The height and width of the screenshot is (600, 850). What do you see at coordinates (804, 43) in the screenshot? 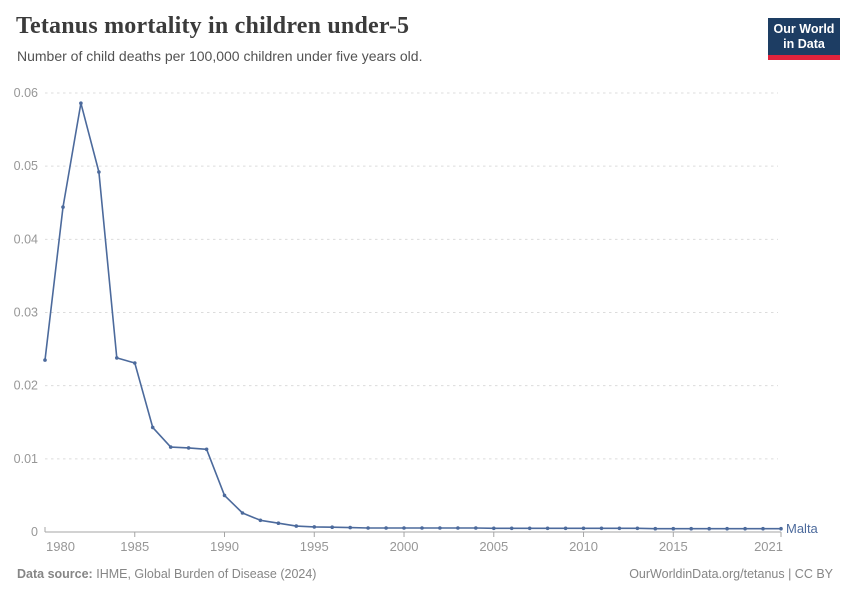
I see `owid-logo-line2: in Data` at bounding box center [804, 43].